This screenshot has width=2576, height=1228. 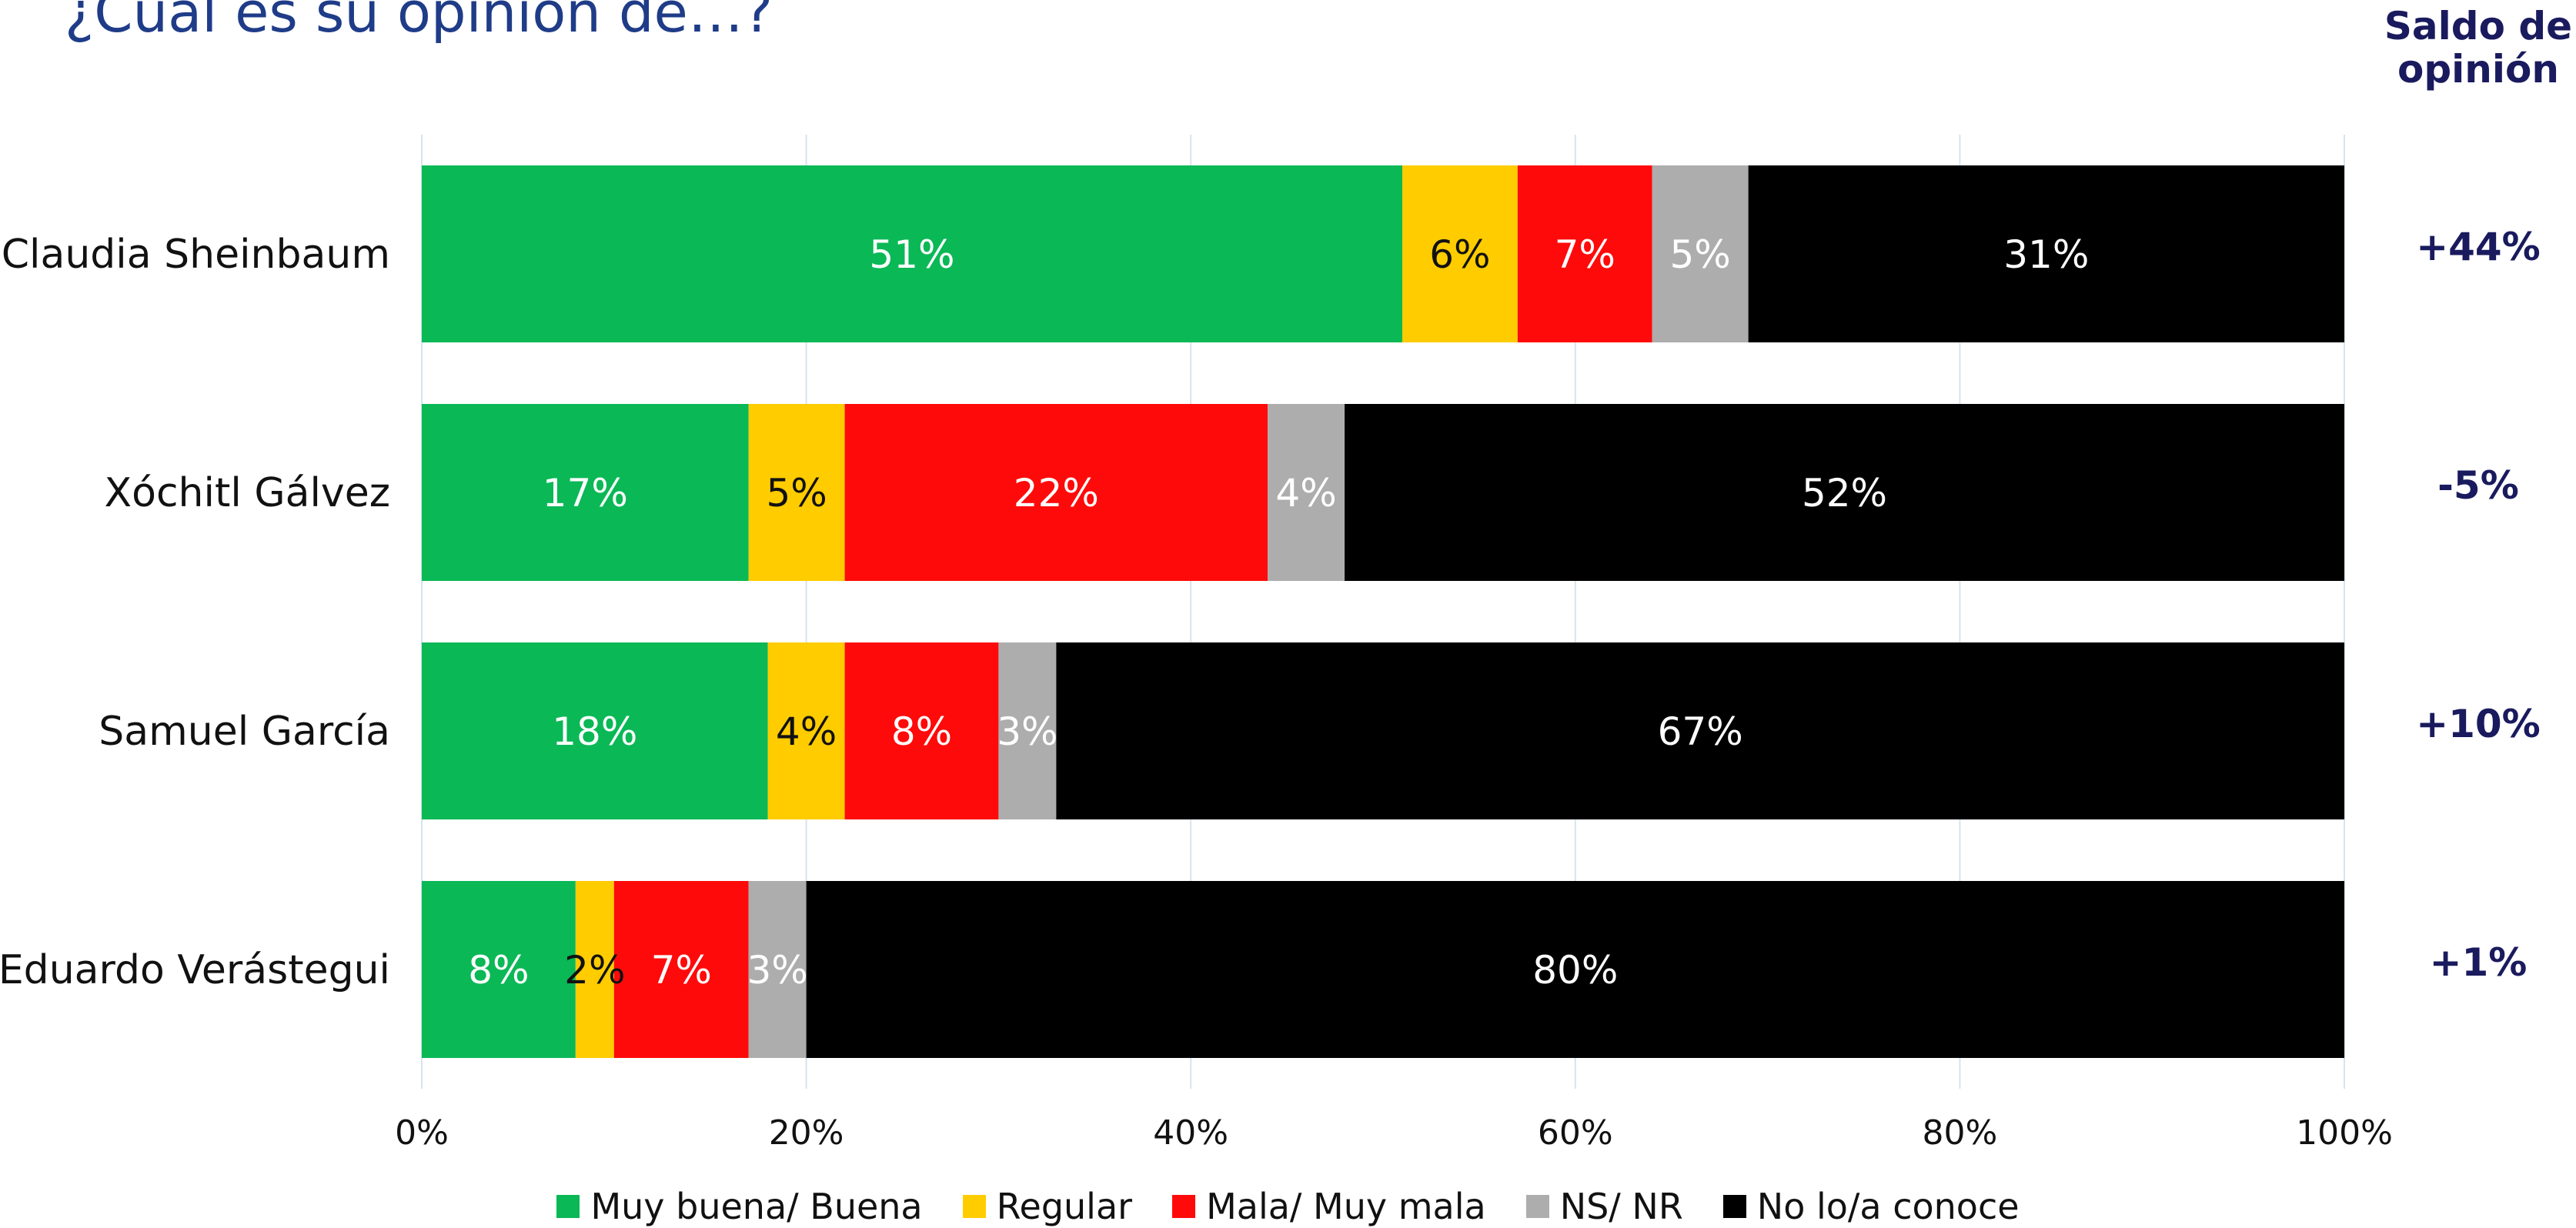 What do you see at coordinates (247, 493) in the screenshot?
I see `category-label: Xóchitl Gálvez` at bounding box center [247, 493].